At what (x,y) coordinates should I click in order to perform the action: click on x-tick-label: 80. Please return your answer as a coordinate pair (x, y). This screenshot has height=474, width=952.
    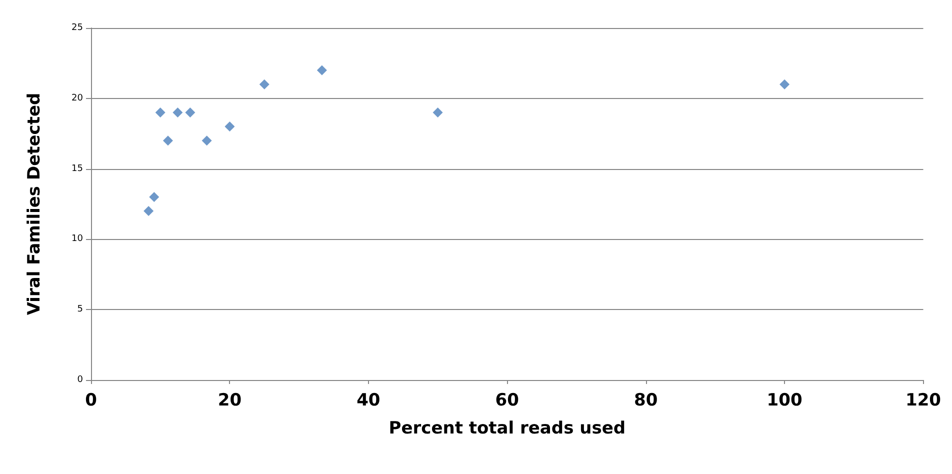
    Looking at the image, I should click on (646, 400).